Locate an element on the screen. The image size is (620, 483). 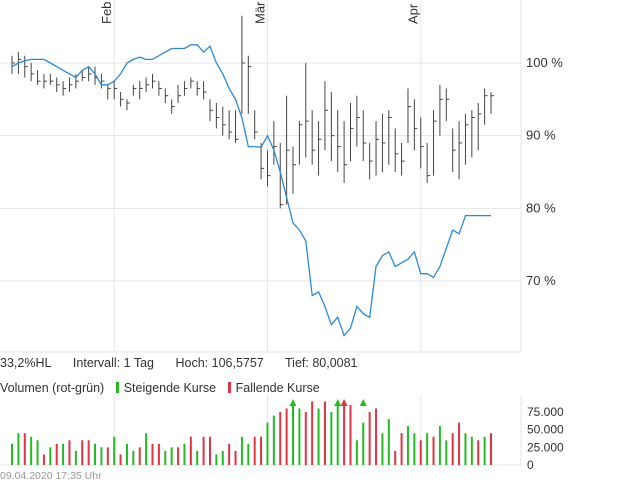
timestamp: 09.04.2020 17:35 Uhr is located at coordinates (51, 476).